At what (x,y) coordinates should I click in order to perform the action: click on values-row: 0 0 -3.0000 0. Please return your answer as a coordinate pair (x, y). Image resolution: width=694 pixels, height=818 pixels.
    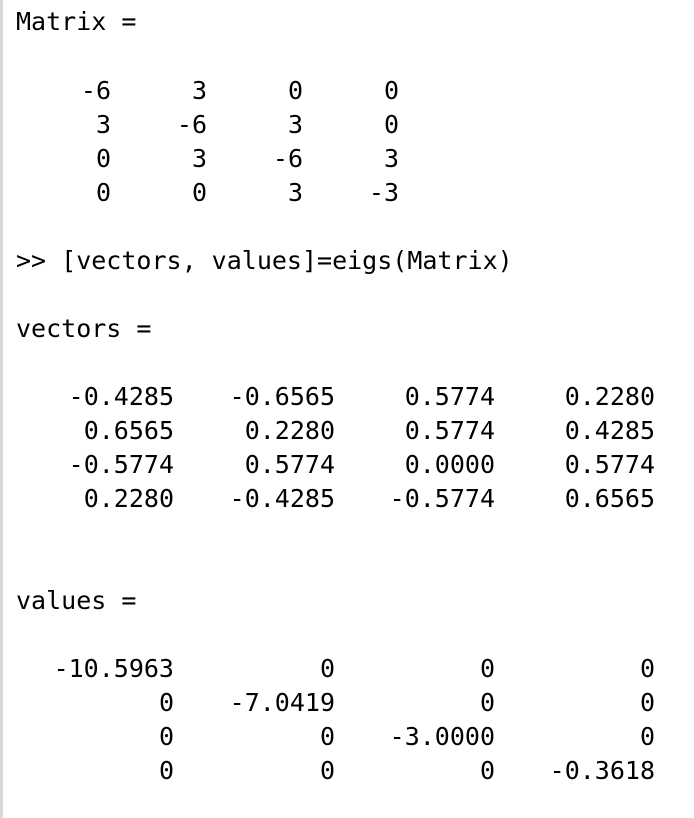
    Looking at the image, I should click on (347, 737).